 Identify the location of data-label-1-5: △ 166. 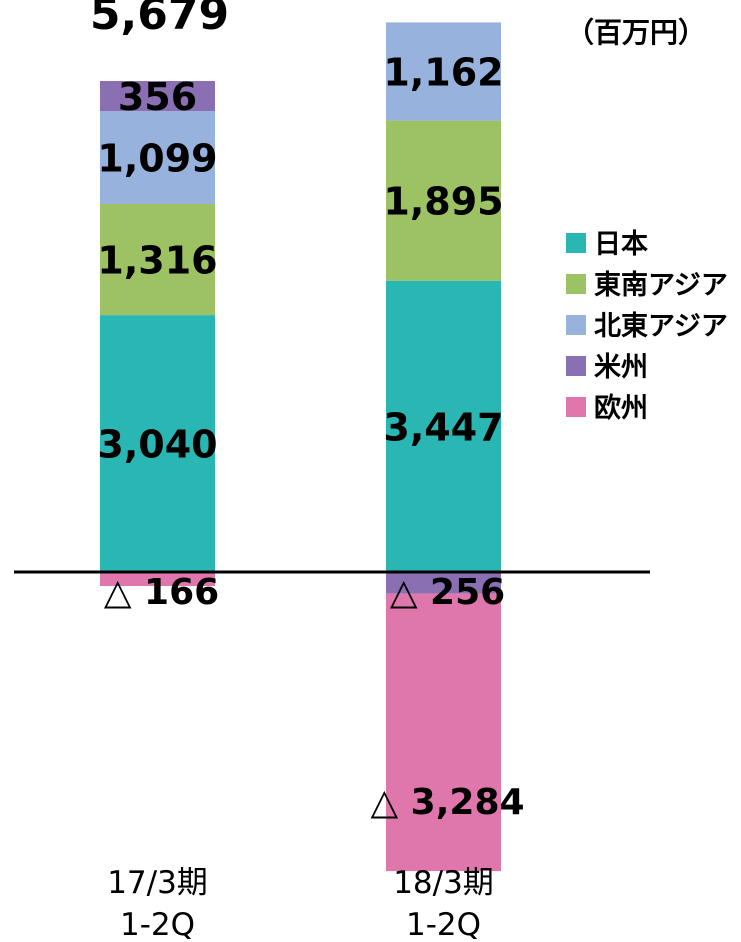
(161, 592).